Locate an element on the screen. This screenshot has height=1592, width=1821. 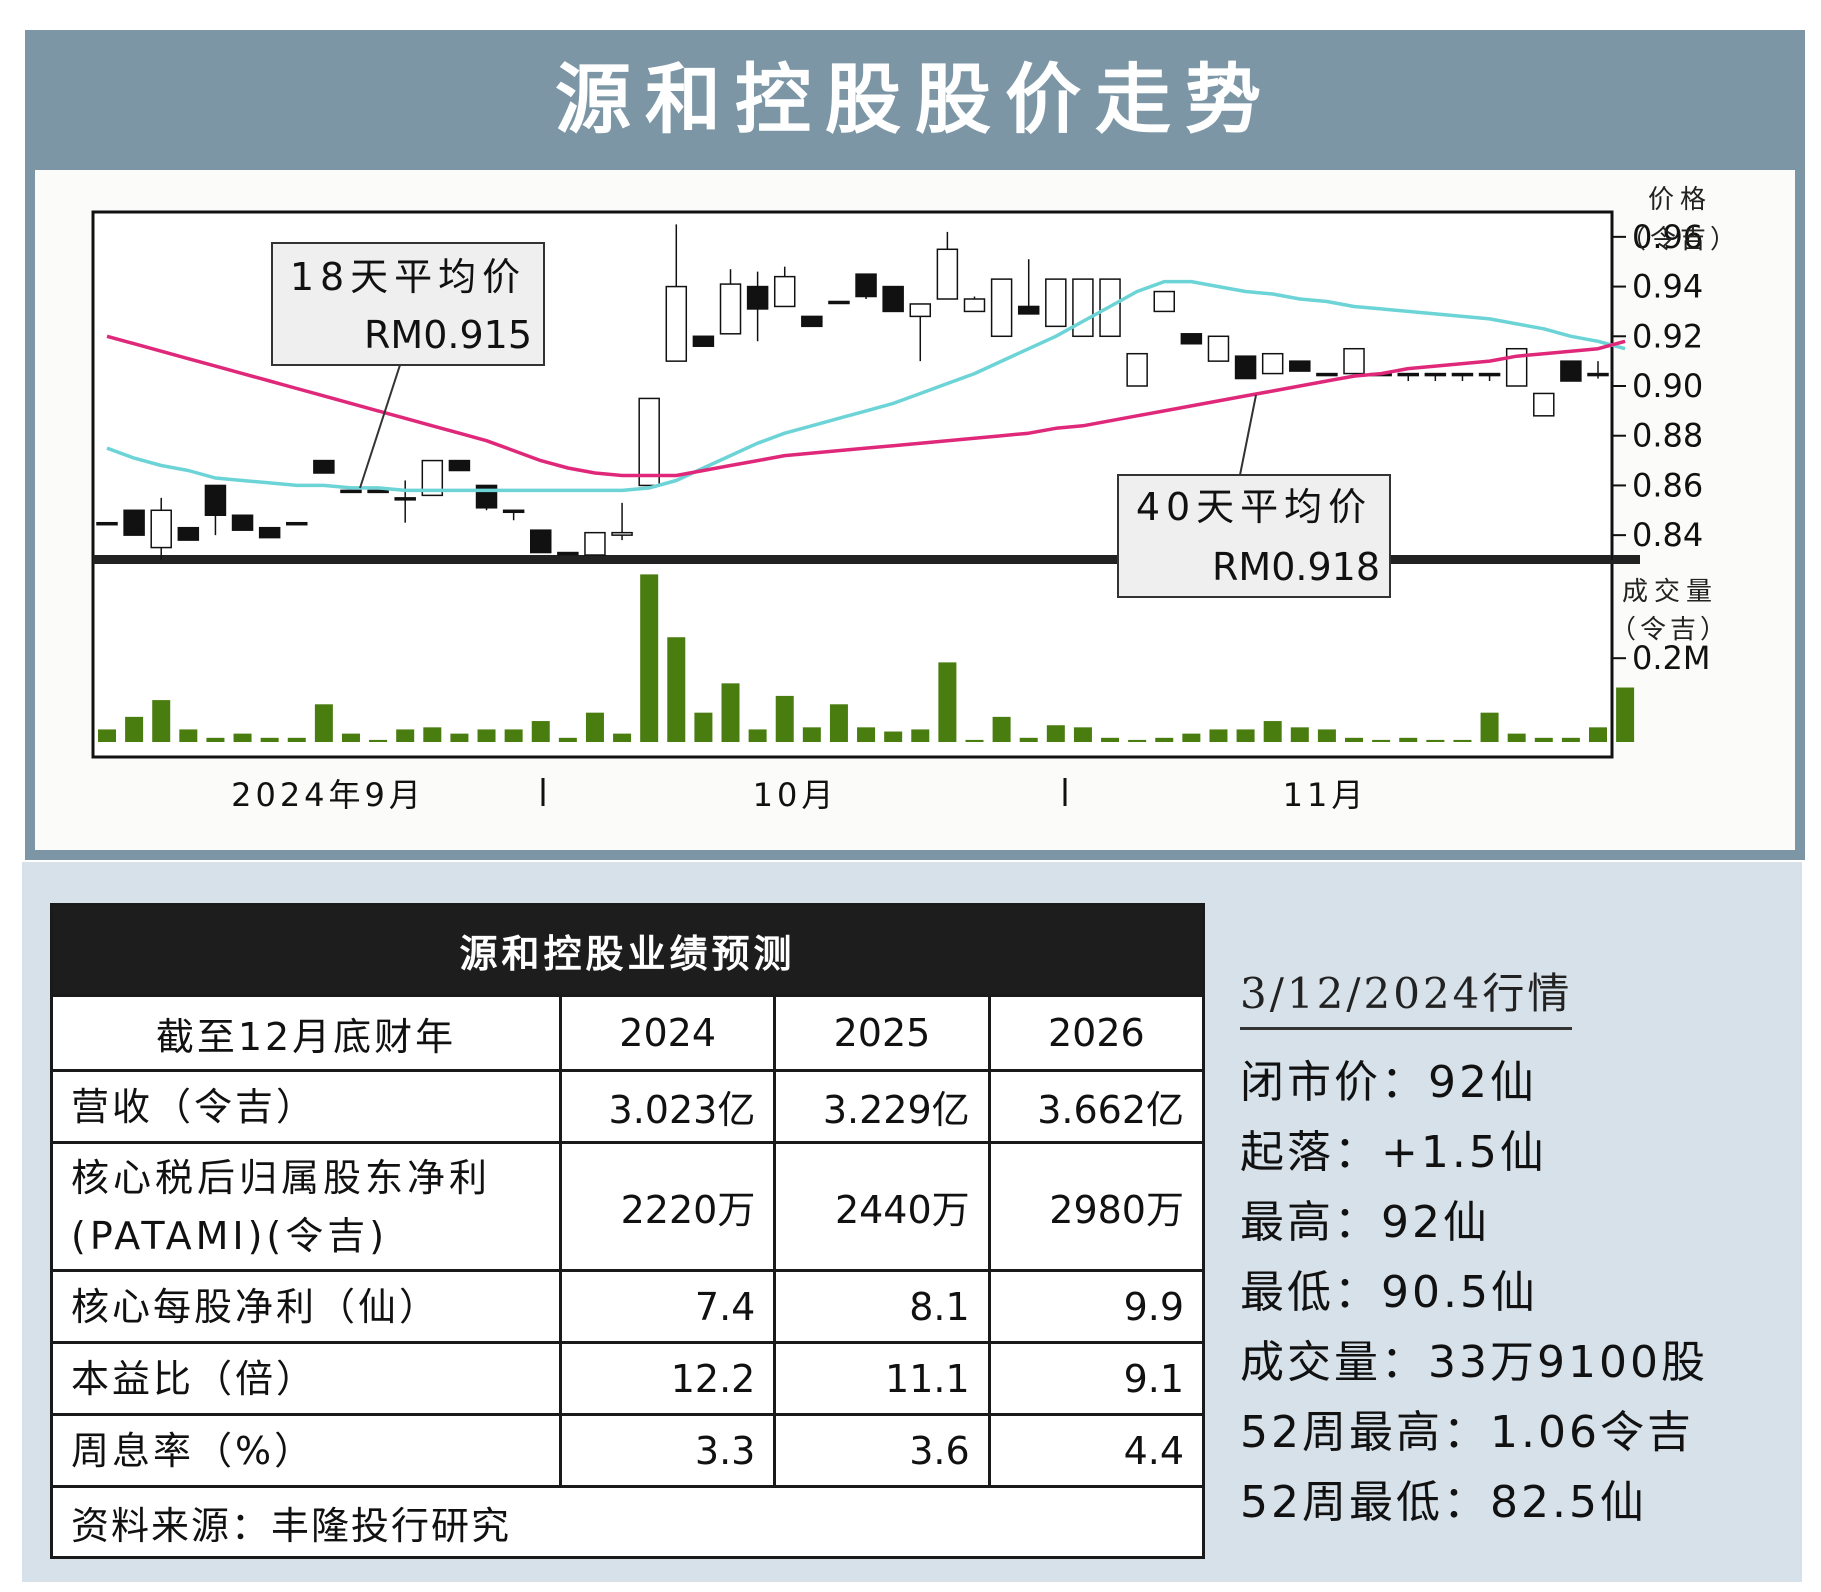
quote-low: 最低：90.5仙 is located at coordinates (1389, 1292).